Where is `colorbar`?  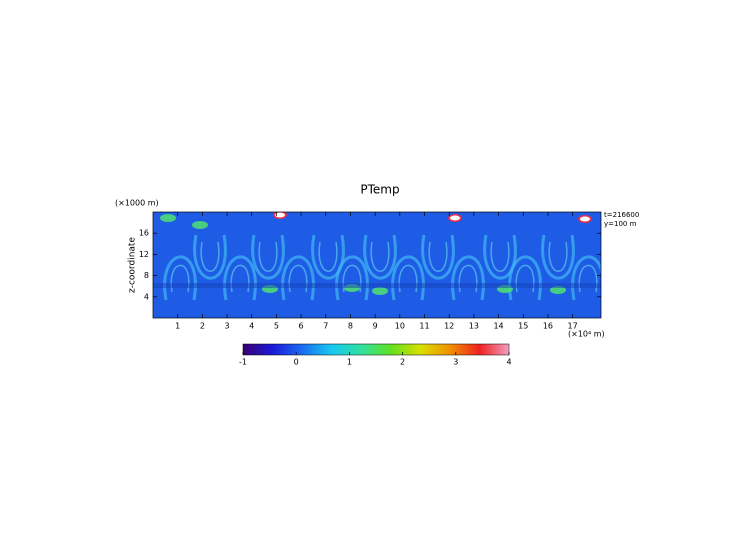 colorbar is located at coordinates (376, 349).